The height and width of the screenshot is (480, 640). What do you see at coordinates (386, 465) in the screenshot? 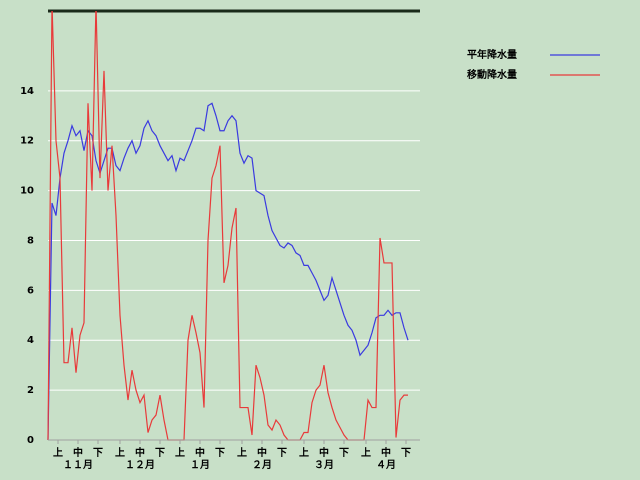
I see `month-label: ４月` at bounding box center [386, 465].